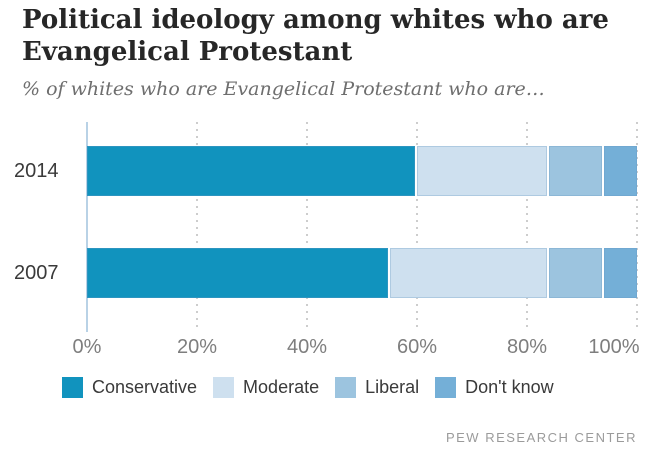 Image resolution: width=656 pixels, height=452 pixels. Describe the element at coordinates (346, 387) in the screenshot. I see `legend-swatch-liberal` at that location.